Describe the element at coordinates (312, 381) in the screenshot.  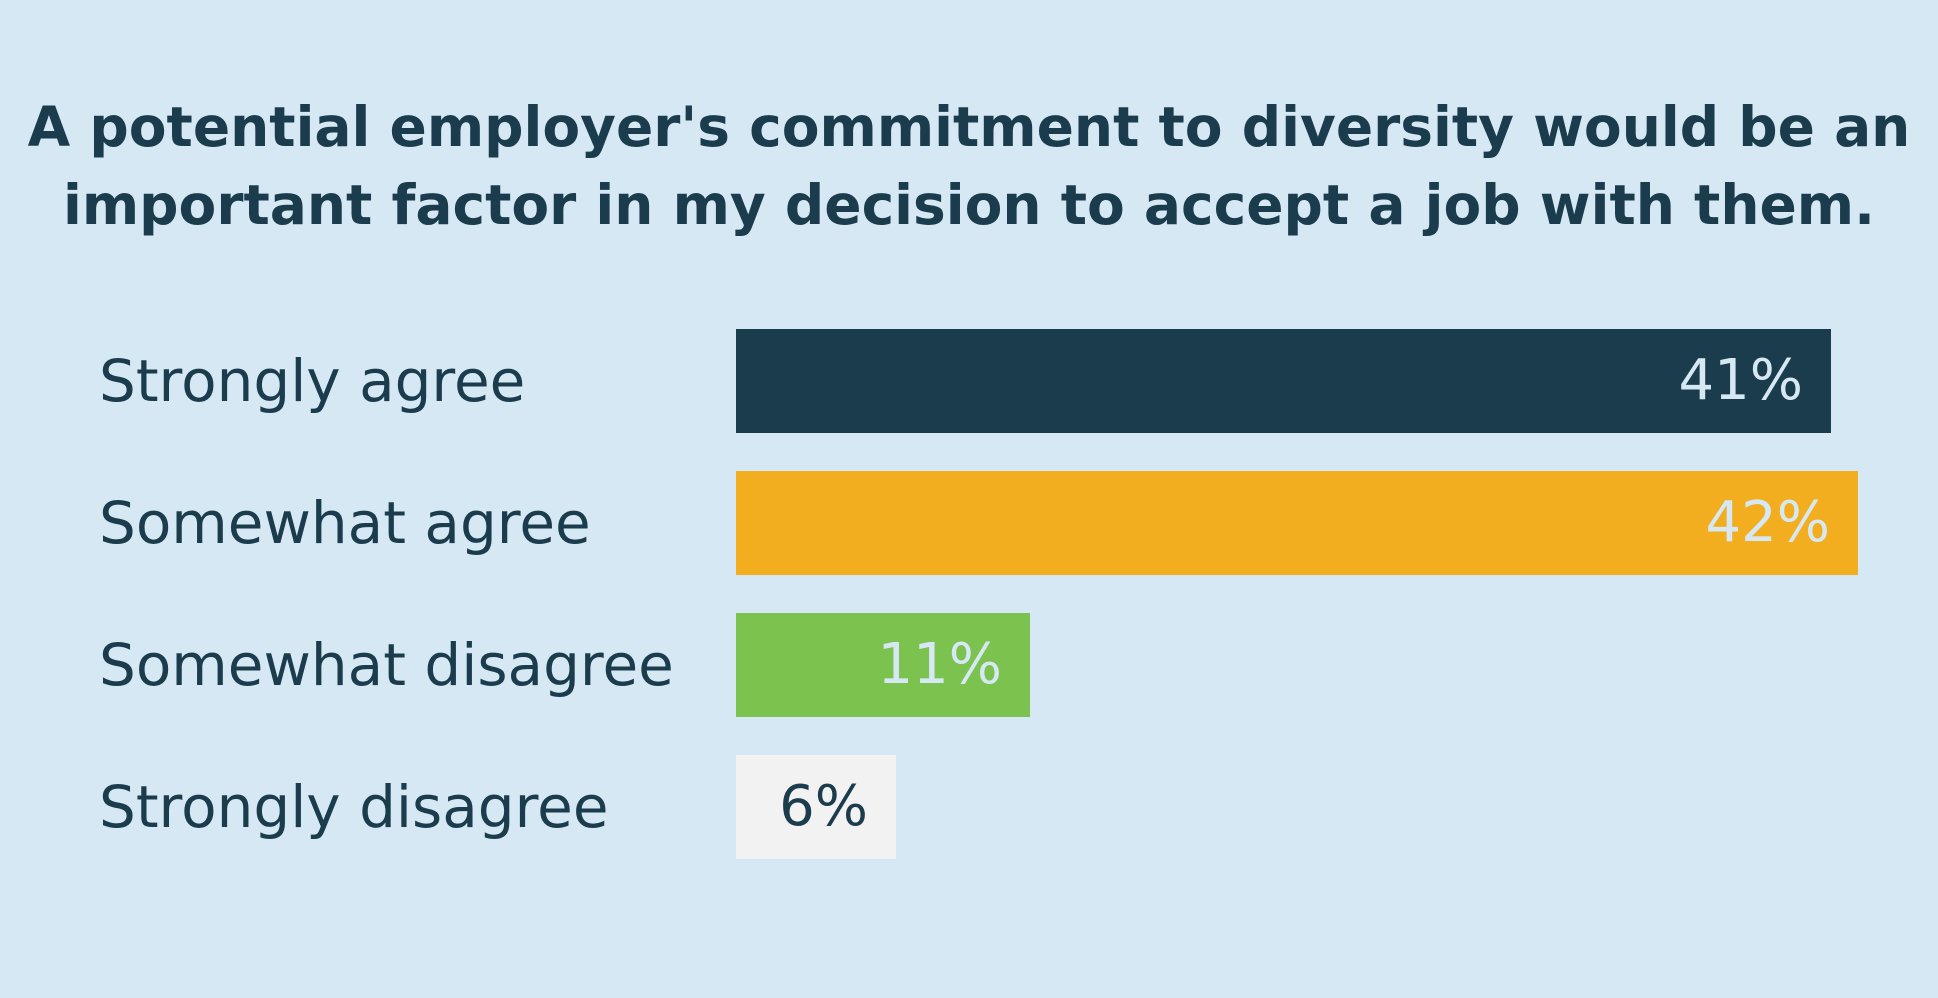
I see `category-label: Strongly agree` at that location.